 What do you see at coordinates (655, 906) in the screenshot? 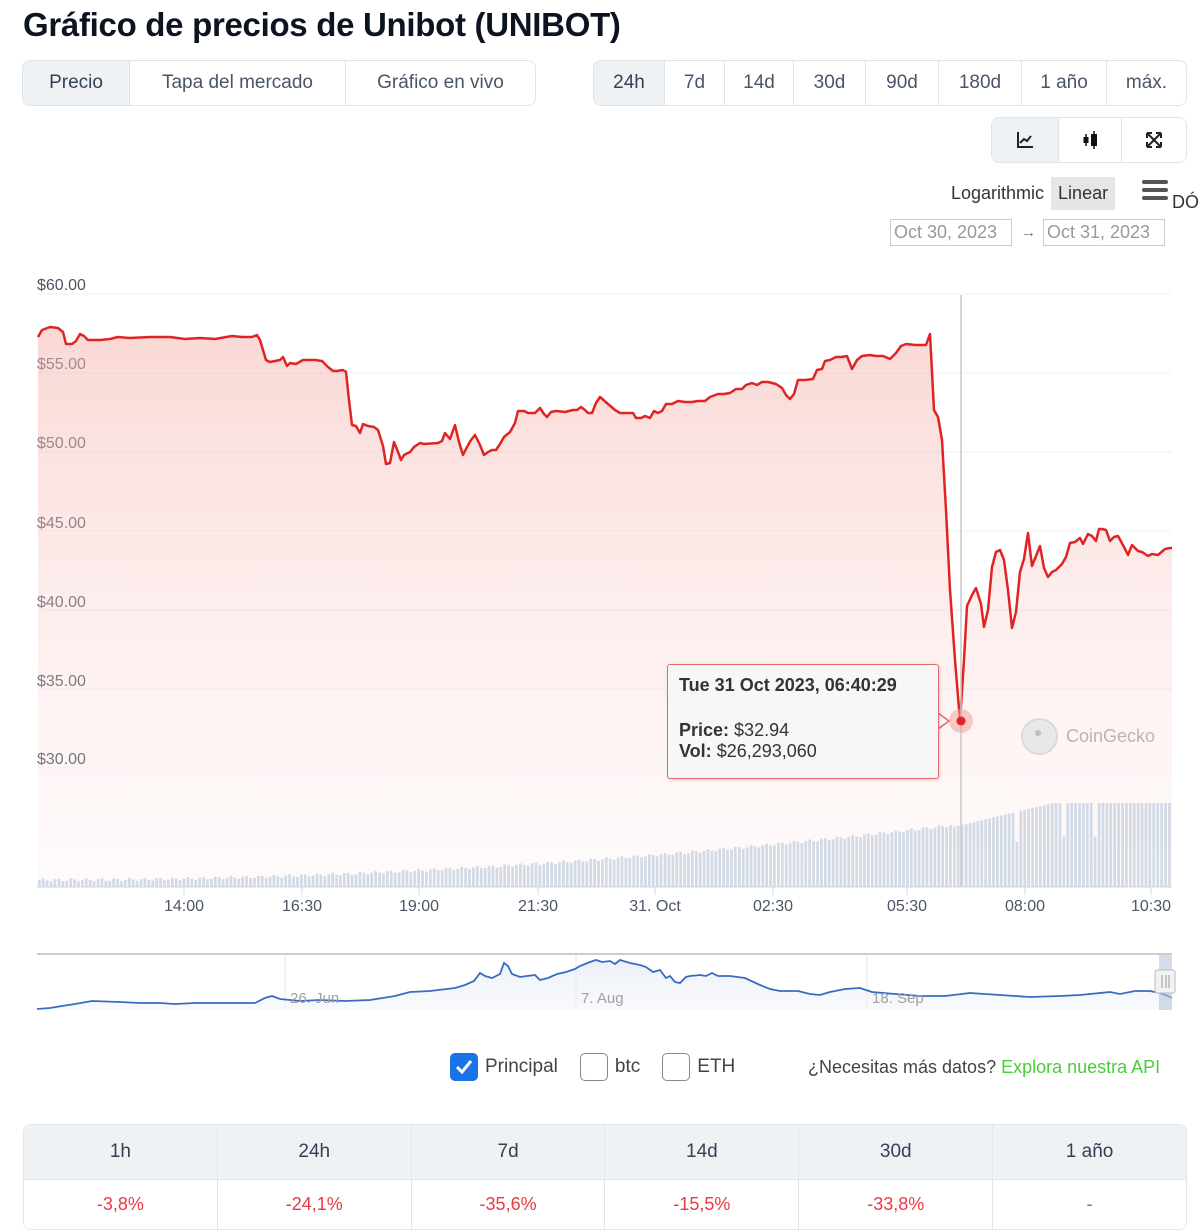
I see `x-tick: 31. Oct` at bounding box center [655, 906].